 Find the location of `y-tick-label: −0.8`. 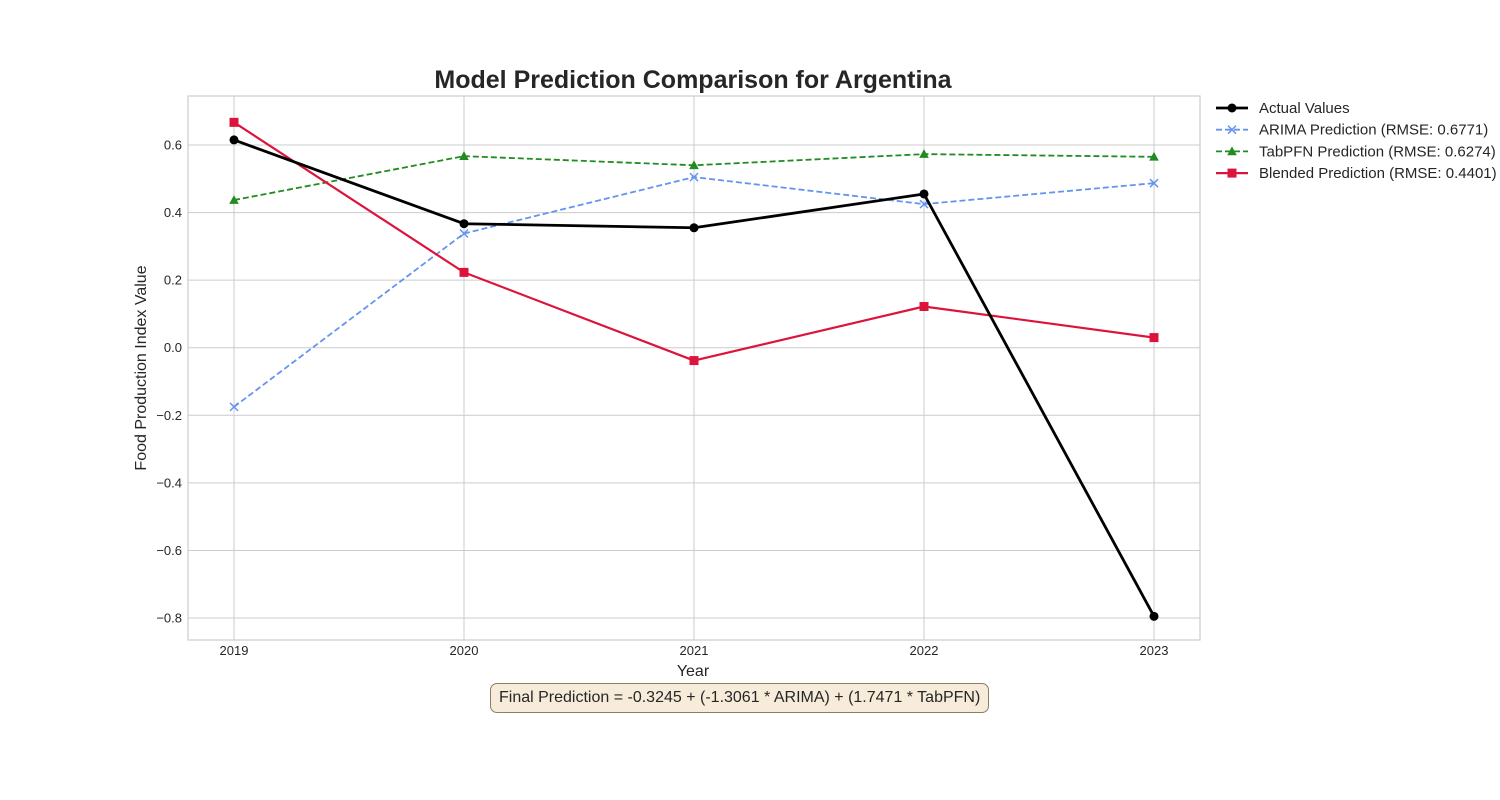

y-tick-label: −0.8 is located at coordinates (169, 618).